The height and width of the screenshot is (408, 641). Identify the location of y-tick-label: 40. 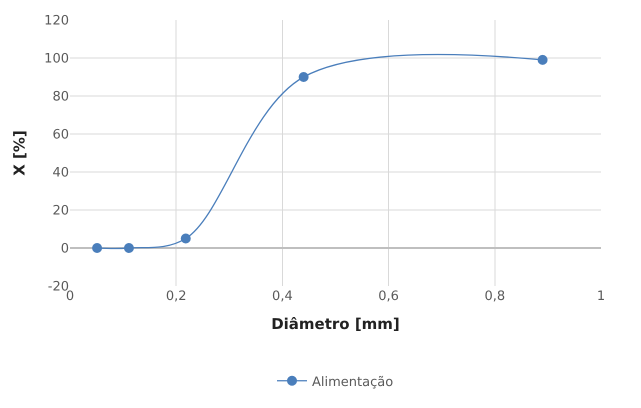
(60, 173).